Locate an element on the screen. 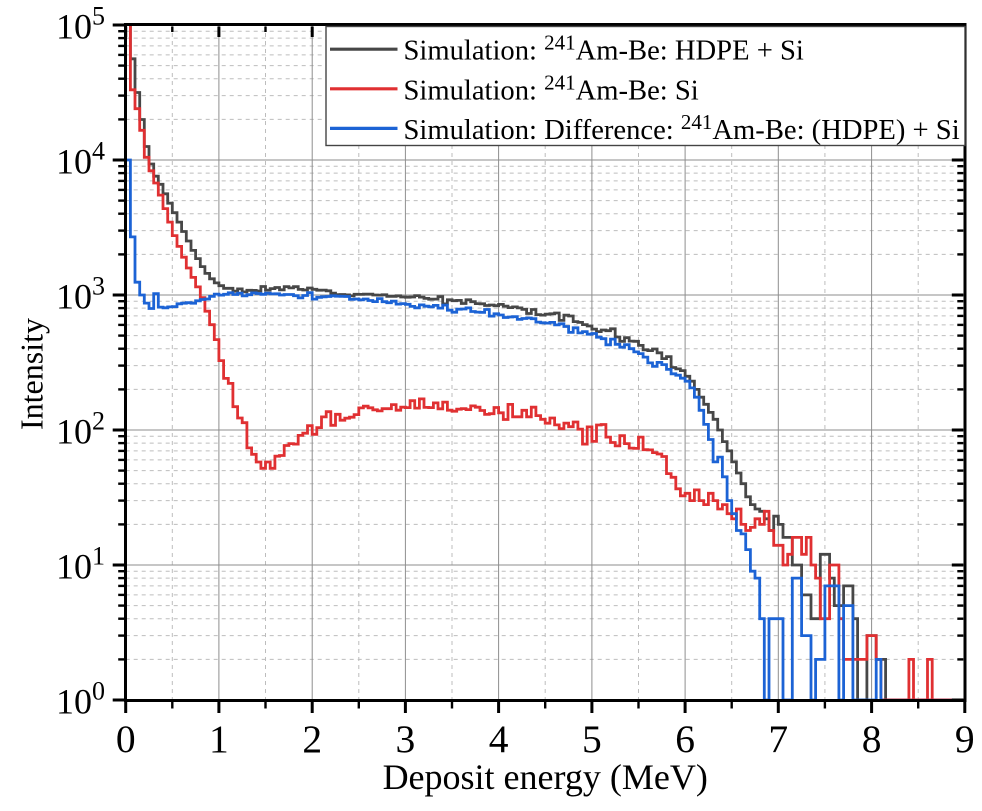 The width and height of the screenshot is (982, 811). svg-text: 5 is located at coordinates (592, 739).